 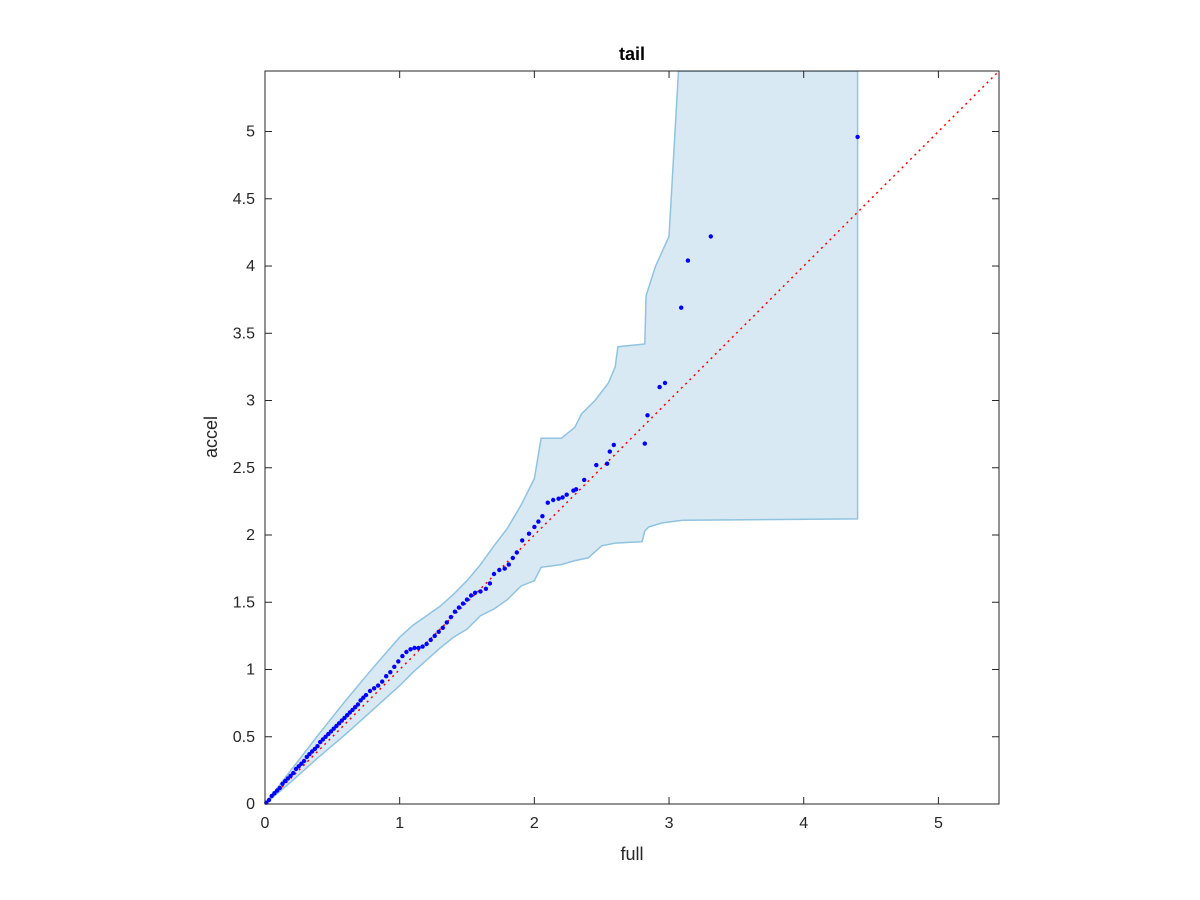 What do you see at coordinates (250, 401) in the screenshot?
I see `y-tick-label: 3` at bounding box center [250, 401].